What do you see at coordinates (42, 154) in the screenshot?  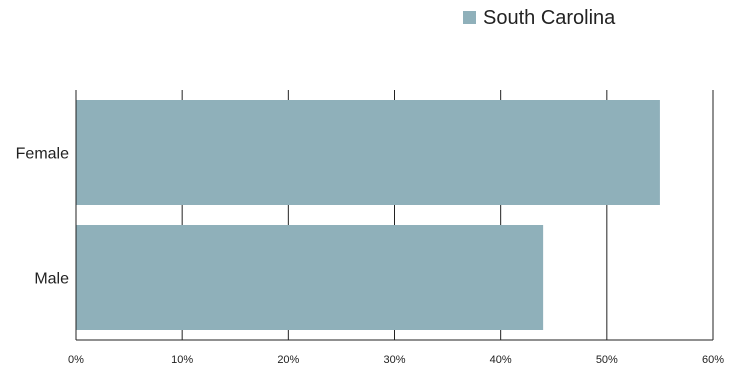 I see `category-label: Female` at bounding box center [42, 154].